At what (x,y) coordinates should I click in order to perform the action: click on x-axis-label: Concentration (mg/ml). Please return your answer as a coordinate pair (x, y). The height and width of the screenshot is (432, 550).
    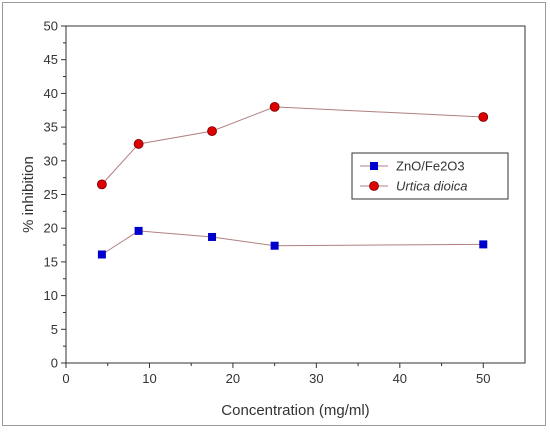
    Looking at the image, I should click on (295, 410).